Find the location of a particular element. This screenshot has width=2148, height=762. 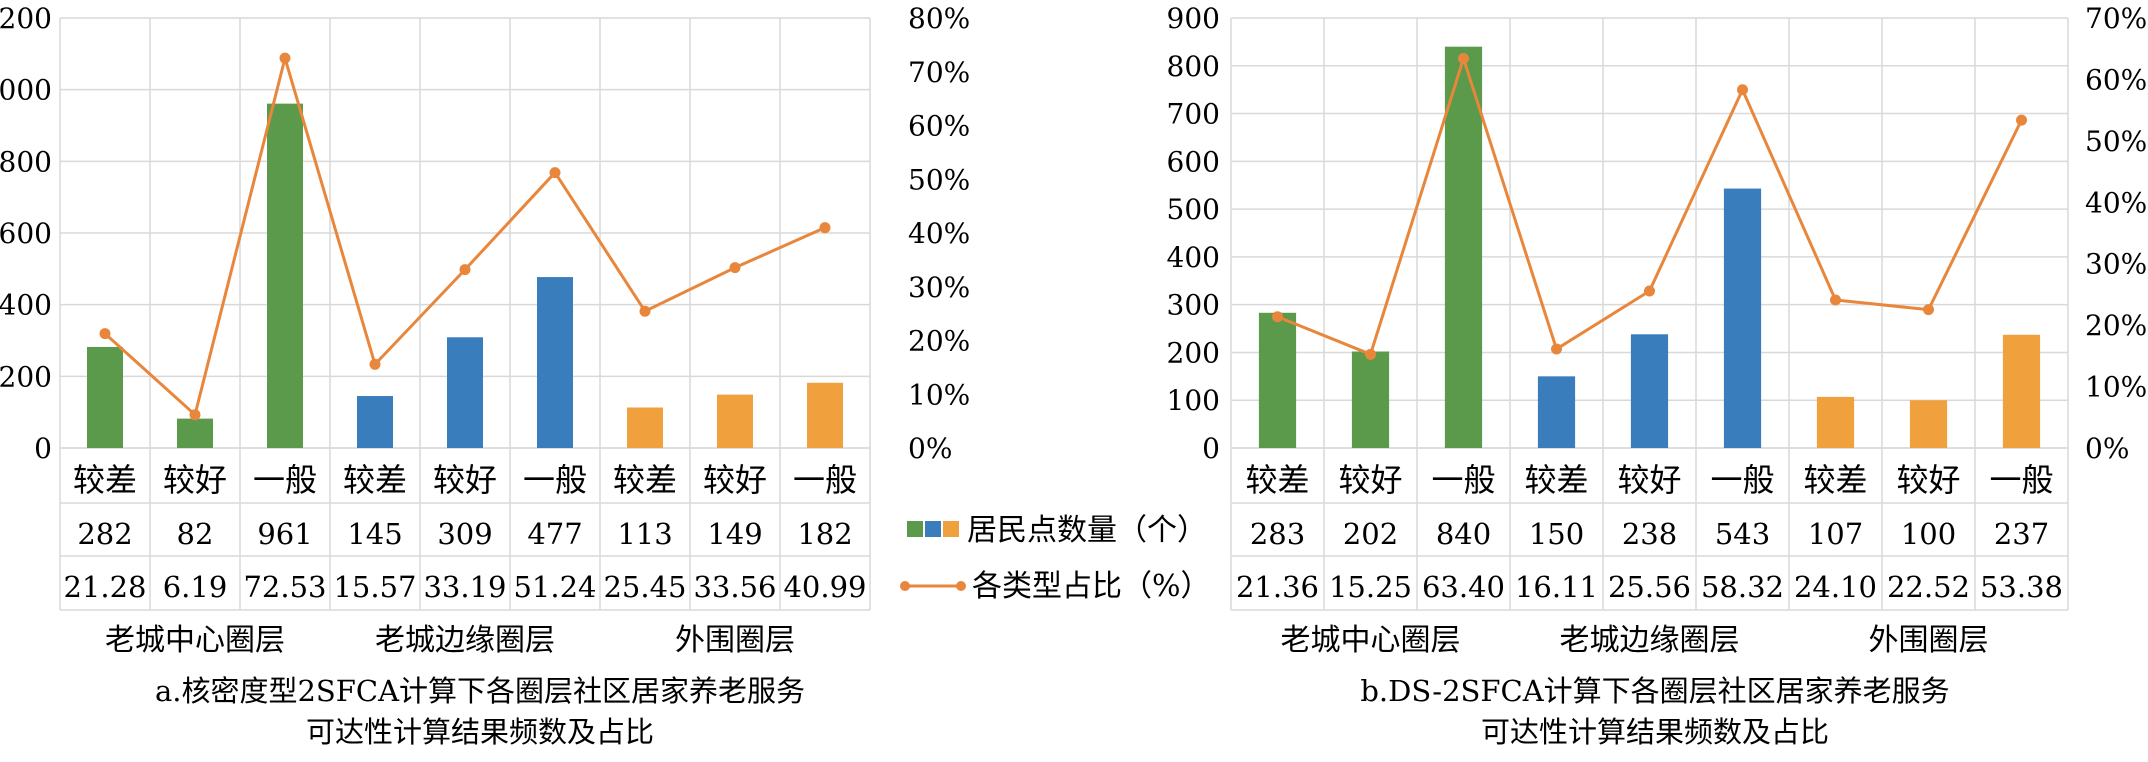

table-cell-percent: 53.38 is located at coordinates (2021, 587).